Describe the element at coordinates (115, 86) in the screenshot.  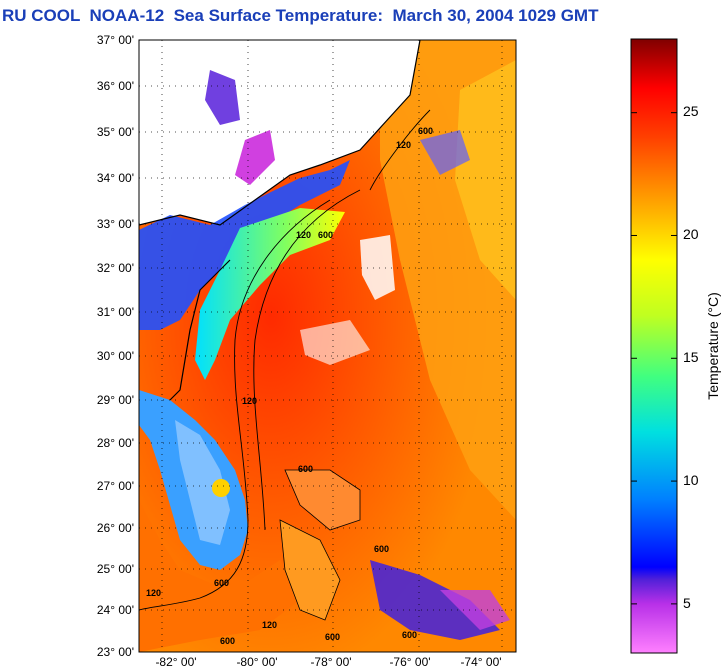
I see `lat-tick-label: 36° 00'` at that location.